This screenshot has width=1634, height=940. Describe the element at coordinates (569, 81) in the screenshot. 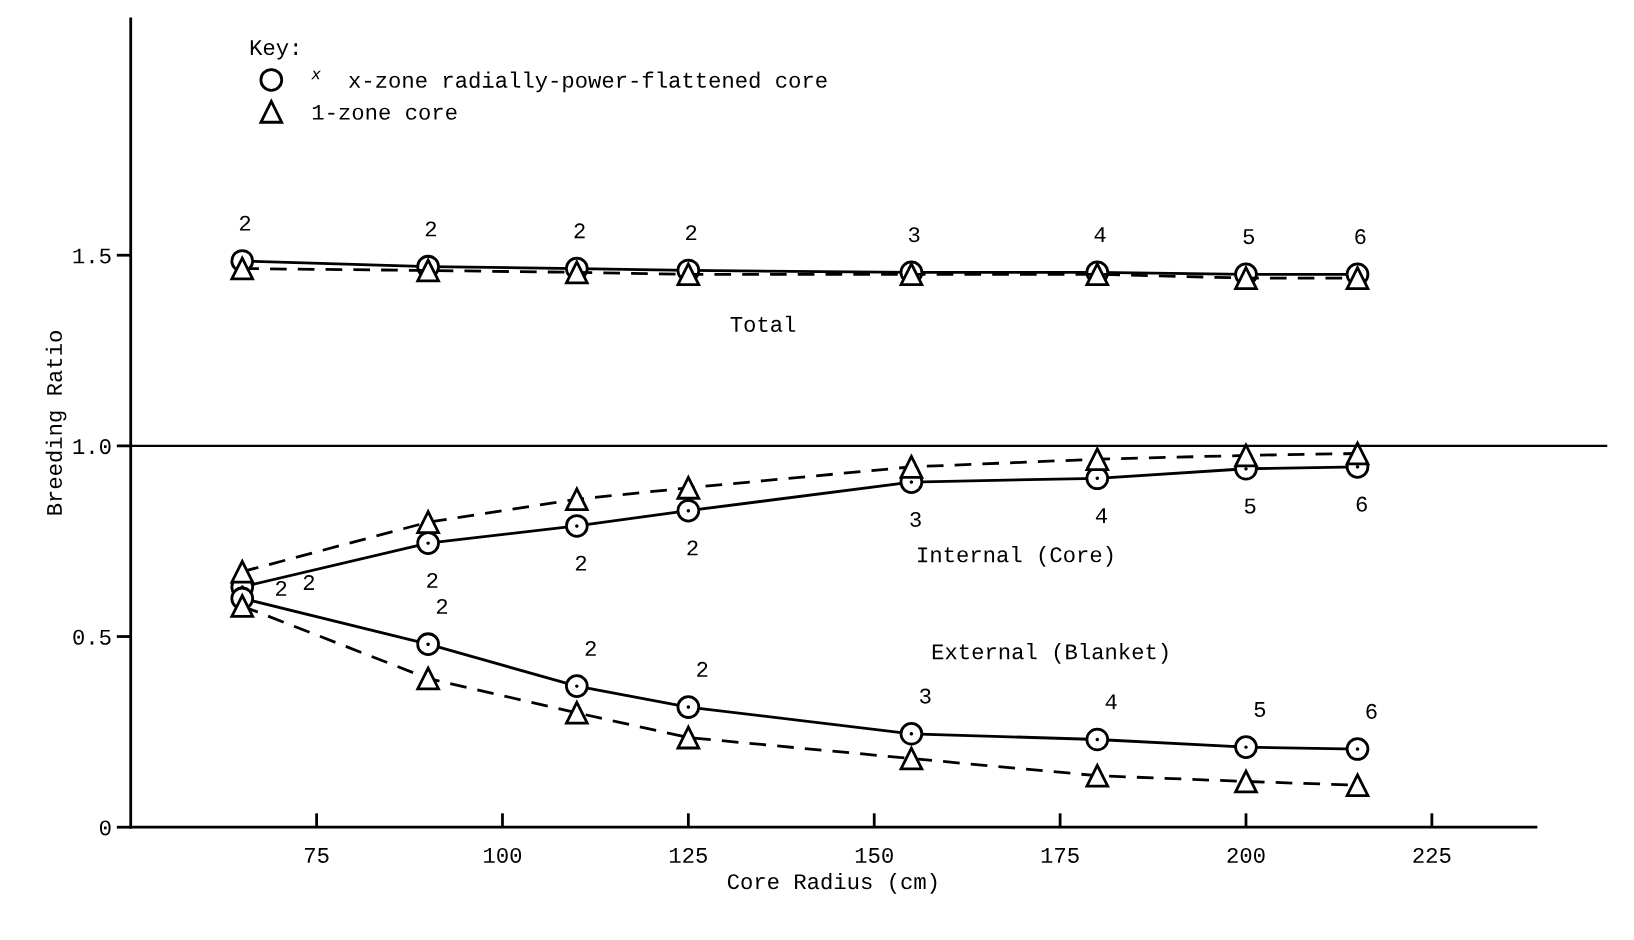

I see `text: $^{x}$ x-zone radially-power-flattened core` at that location.